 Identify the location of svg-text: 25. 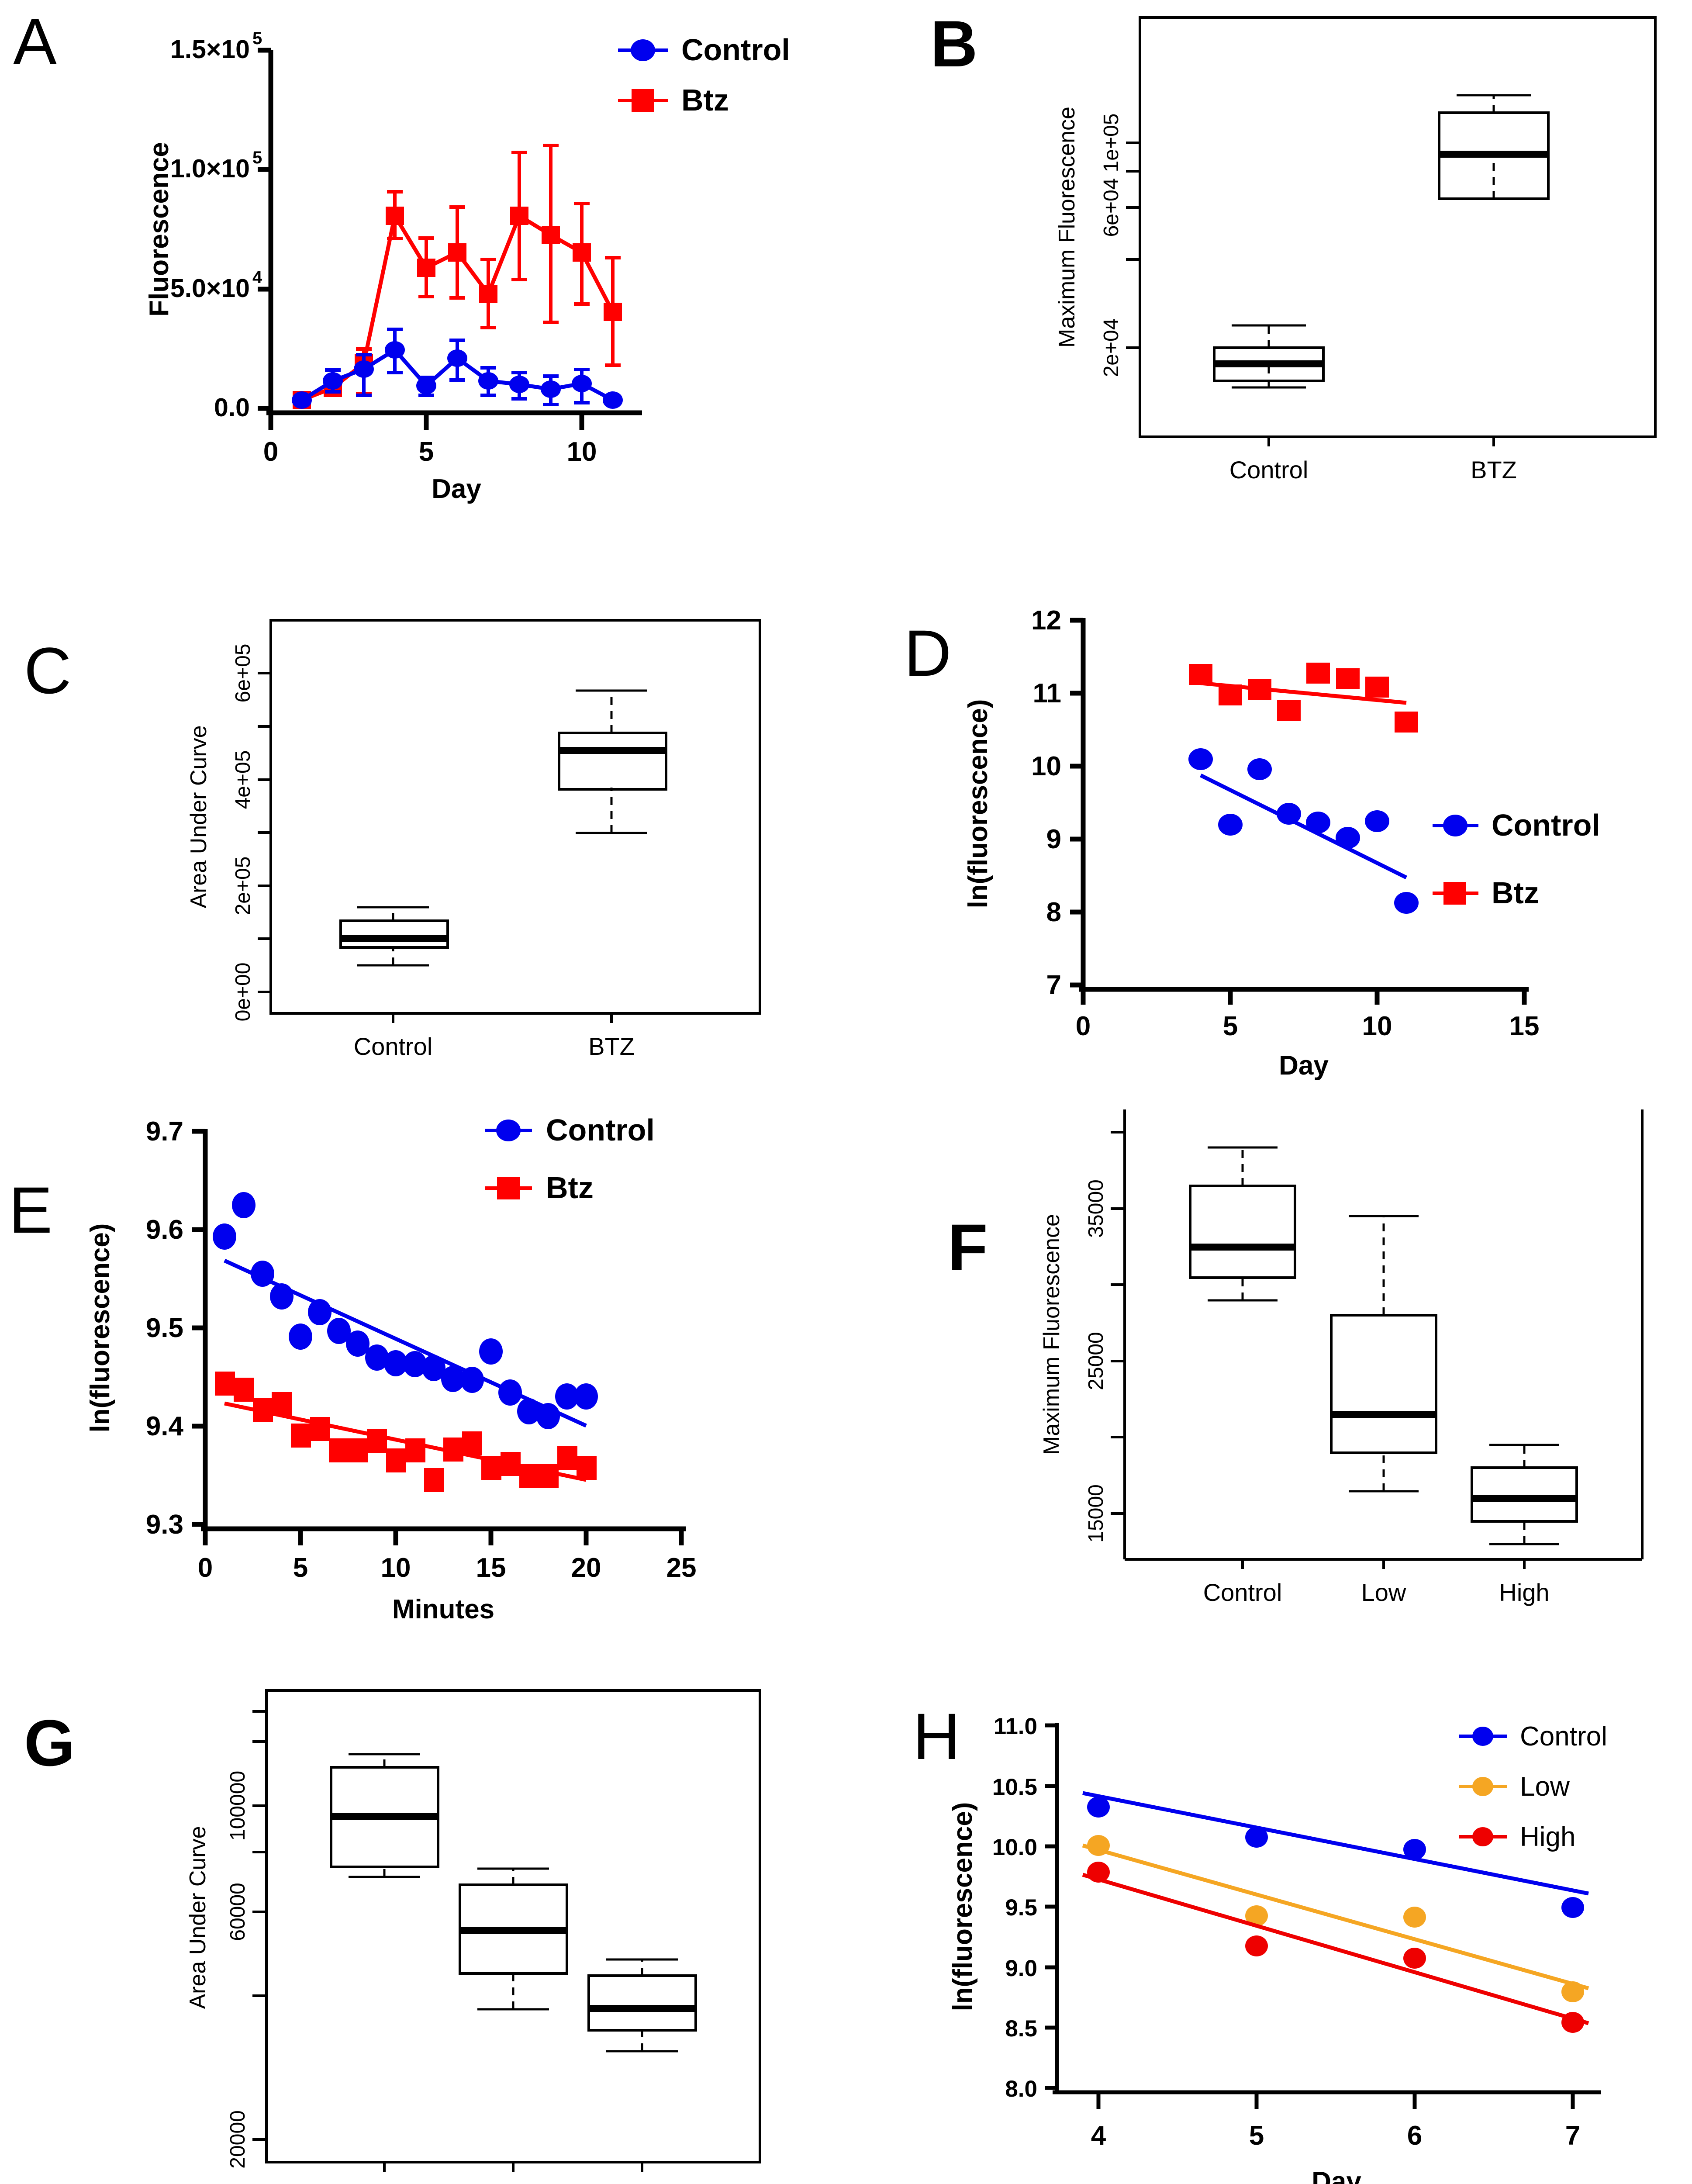
(681, 1568).